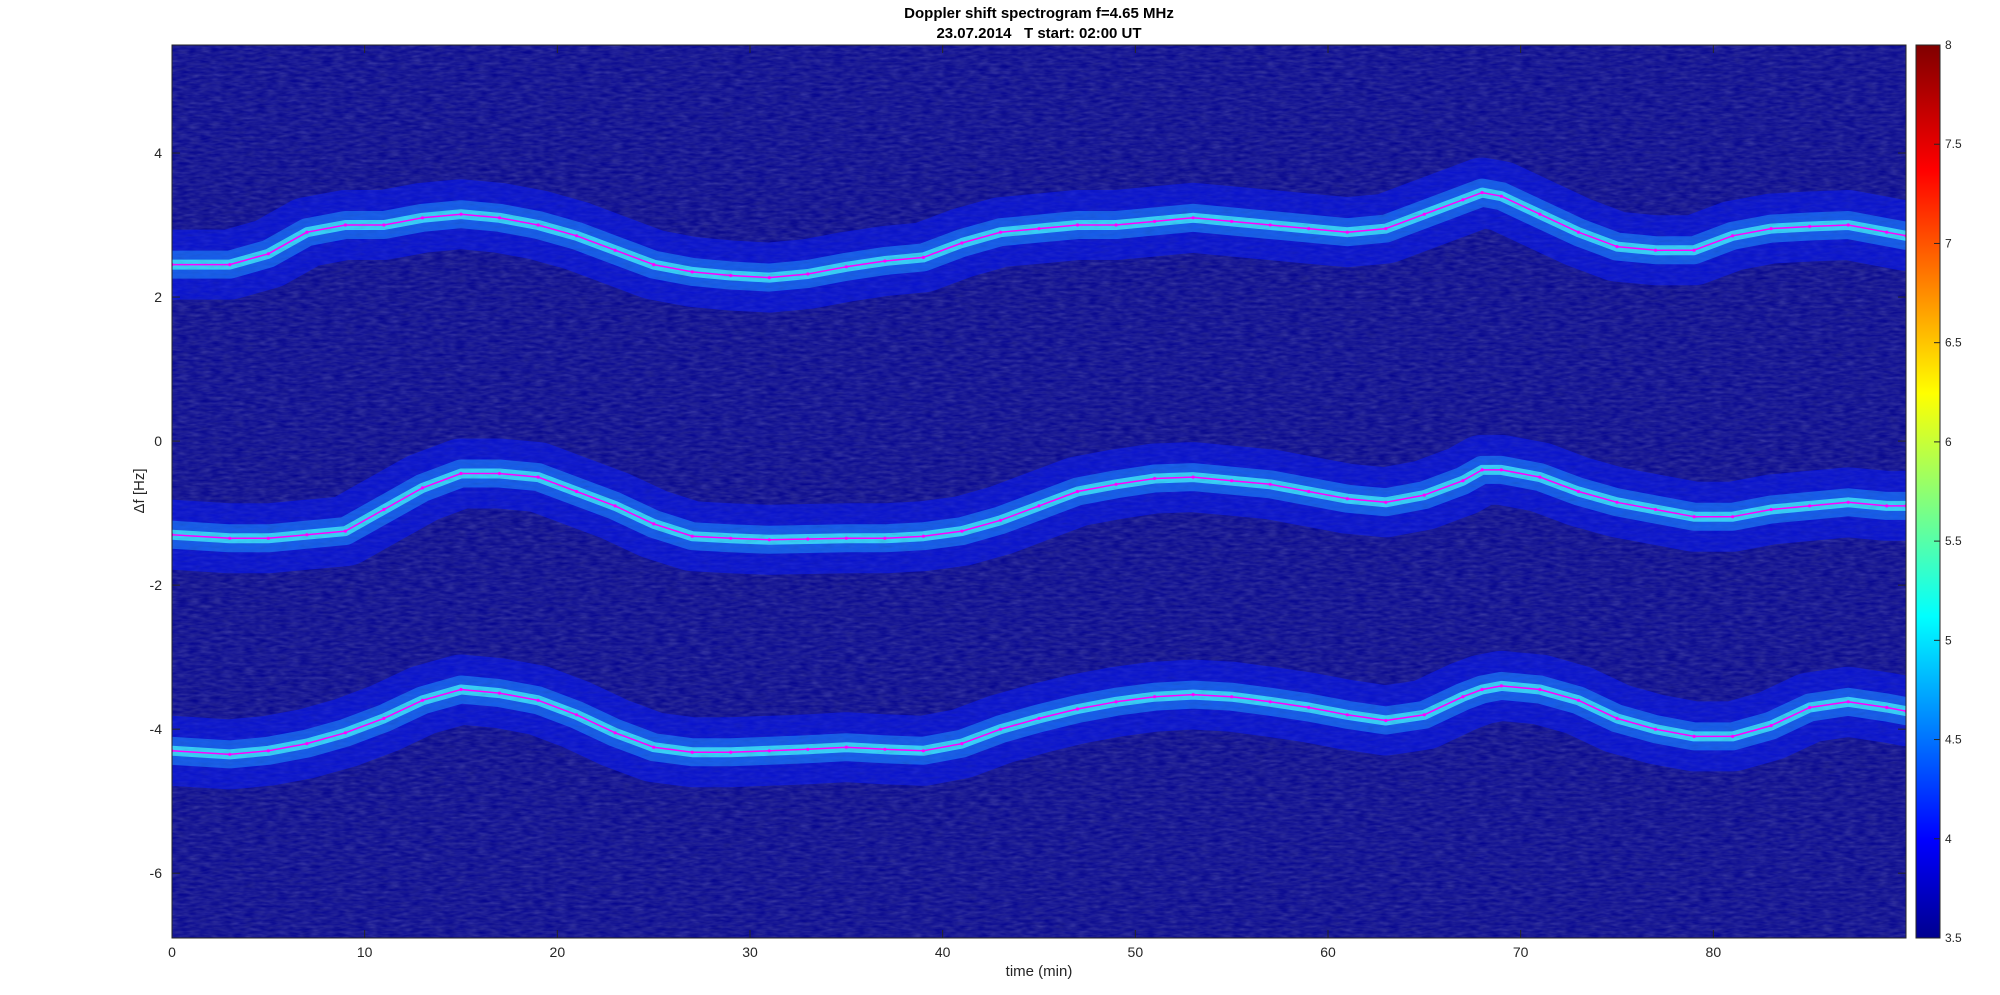  Describe the element at coordinates (365, 952) in the screenshot. I see `x-tick-label: 10` at that location.